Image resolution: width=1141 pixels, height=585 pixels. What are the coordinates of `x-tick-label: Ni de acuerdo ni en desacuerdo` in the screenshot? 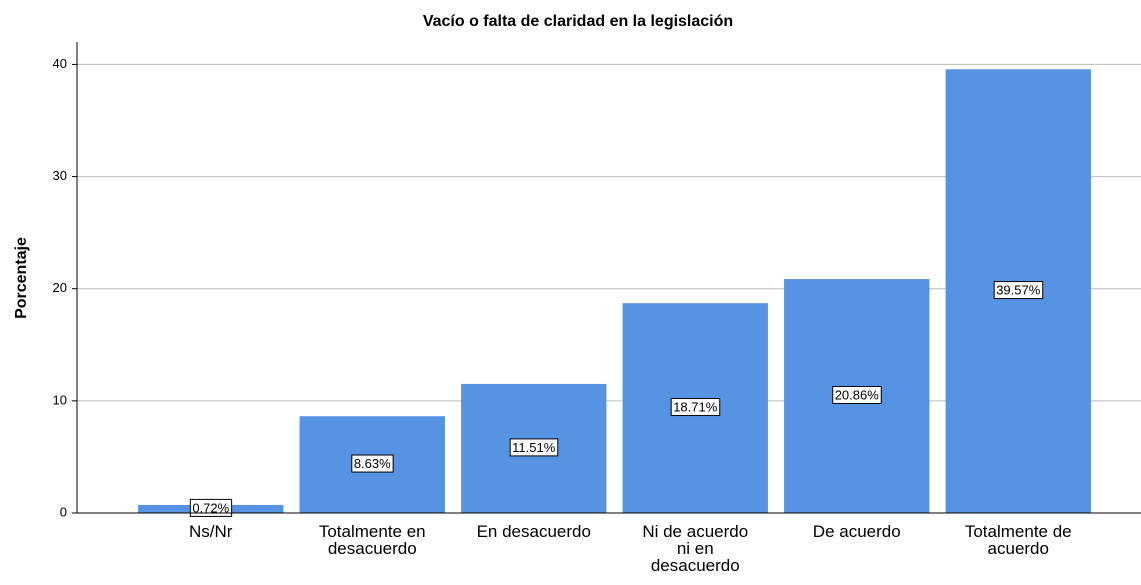 It's located at (695, 548).